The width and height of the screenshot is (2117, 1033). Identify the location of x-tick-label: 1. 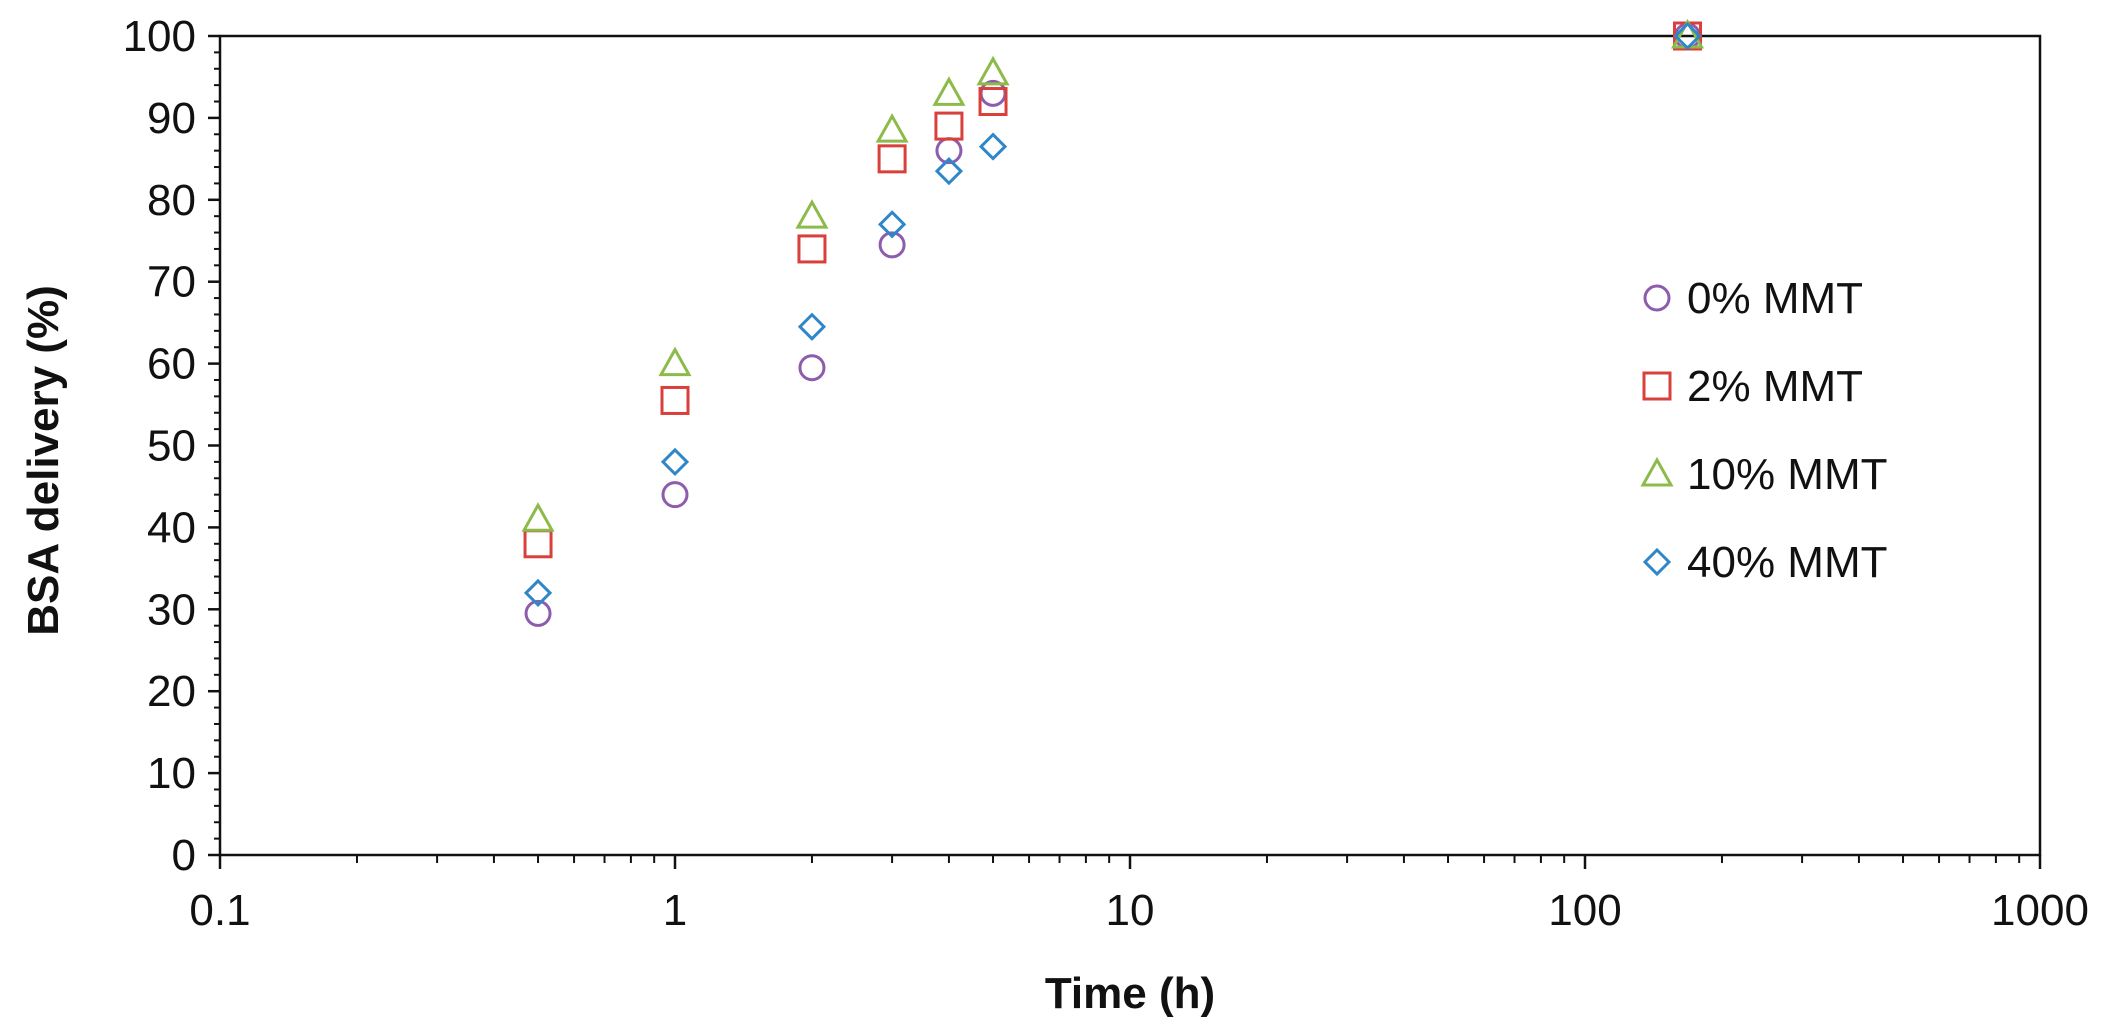
(675, 910).